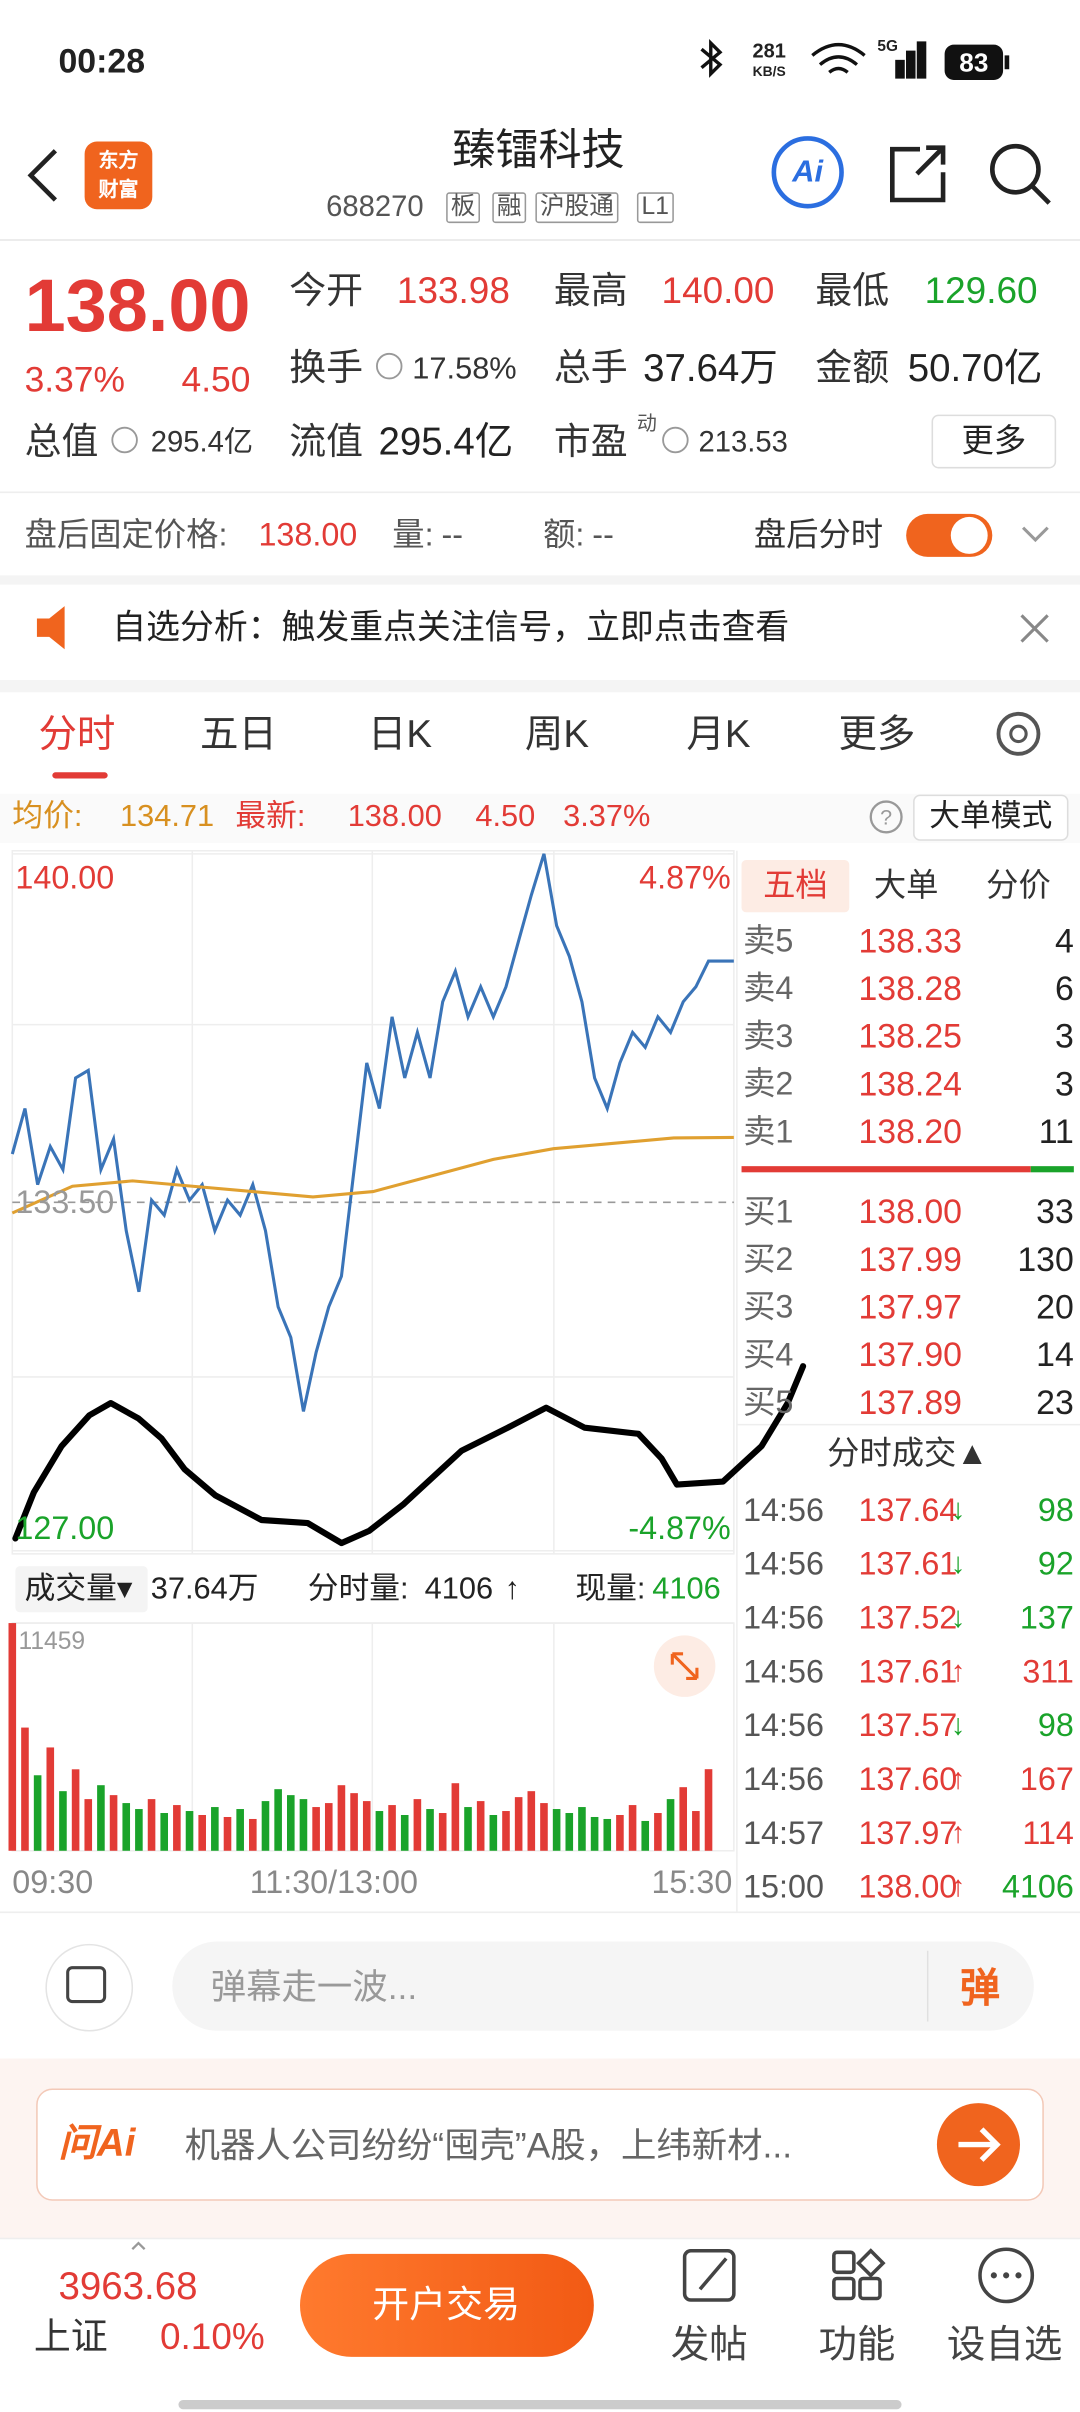 The width and height of the screenshot is (1080, 2412). I want to click on comment-input, so click(603, 1986).